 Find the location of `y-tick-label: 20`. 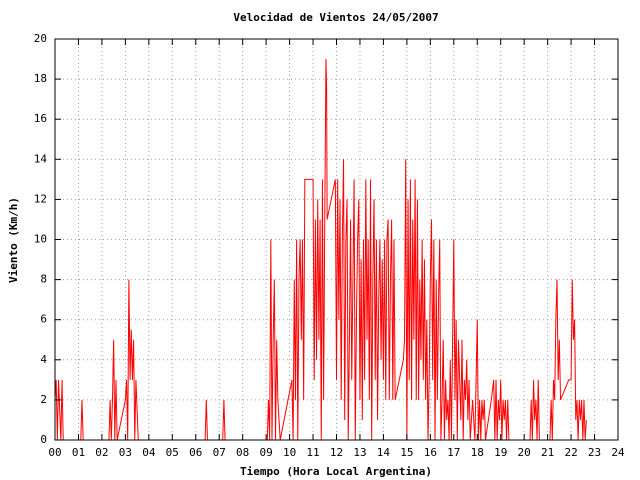

y-tick-label: 20 is located at coordinates (40, 38).